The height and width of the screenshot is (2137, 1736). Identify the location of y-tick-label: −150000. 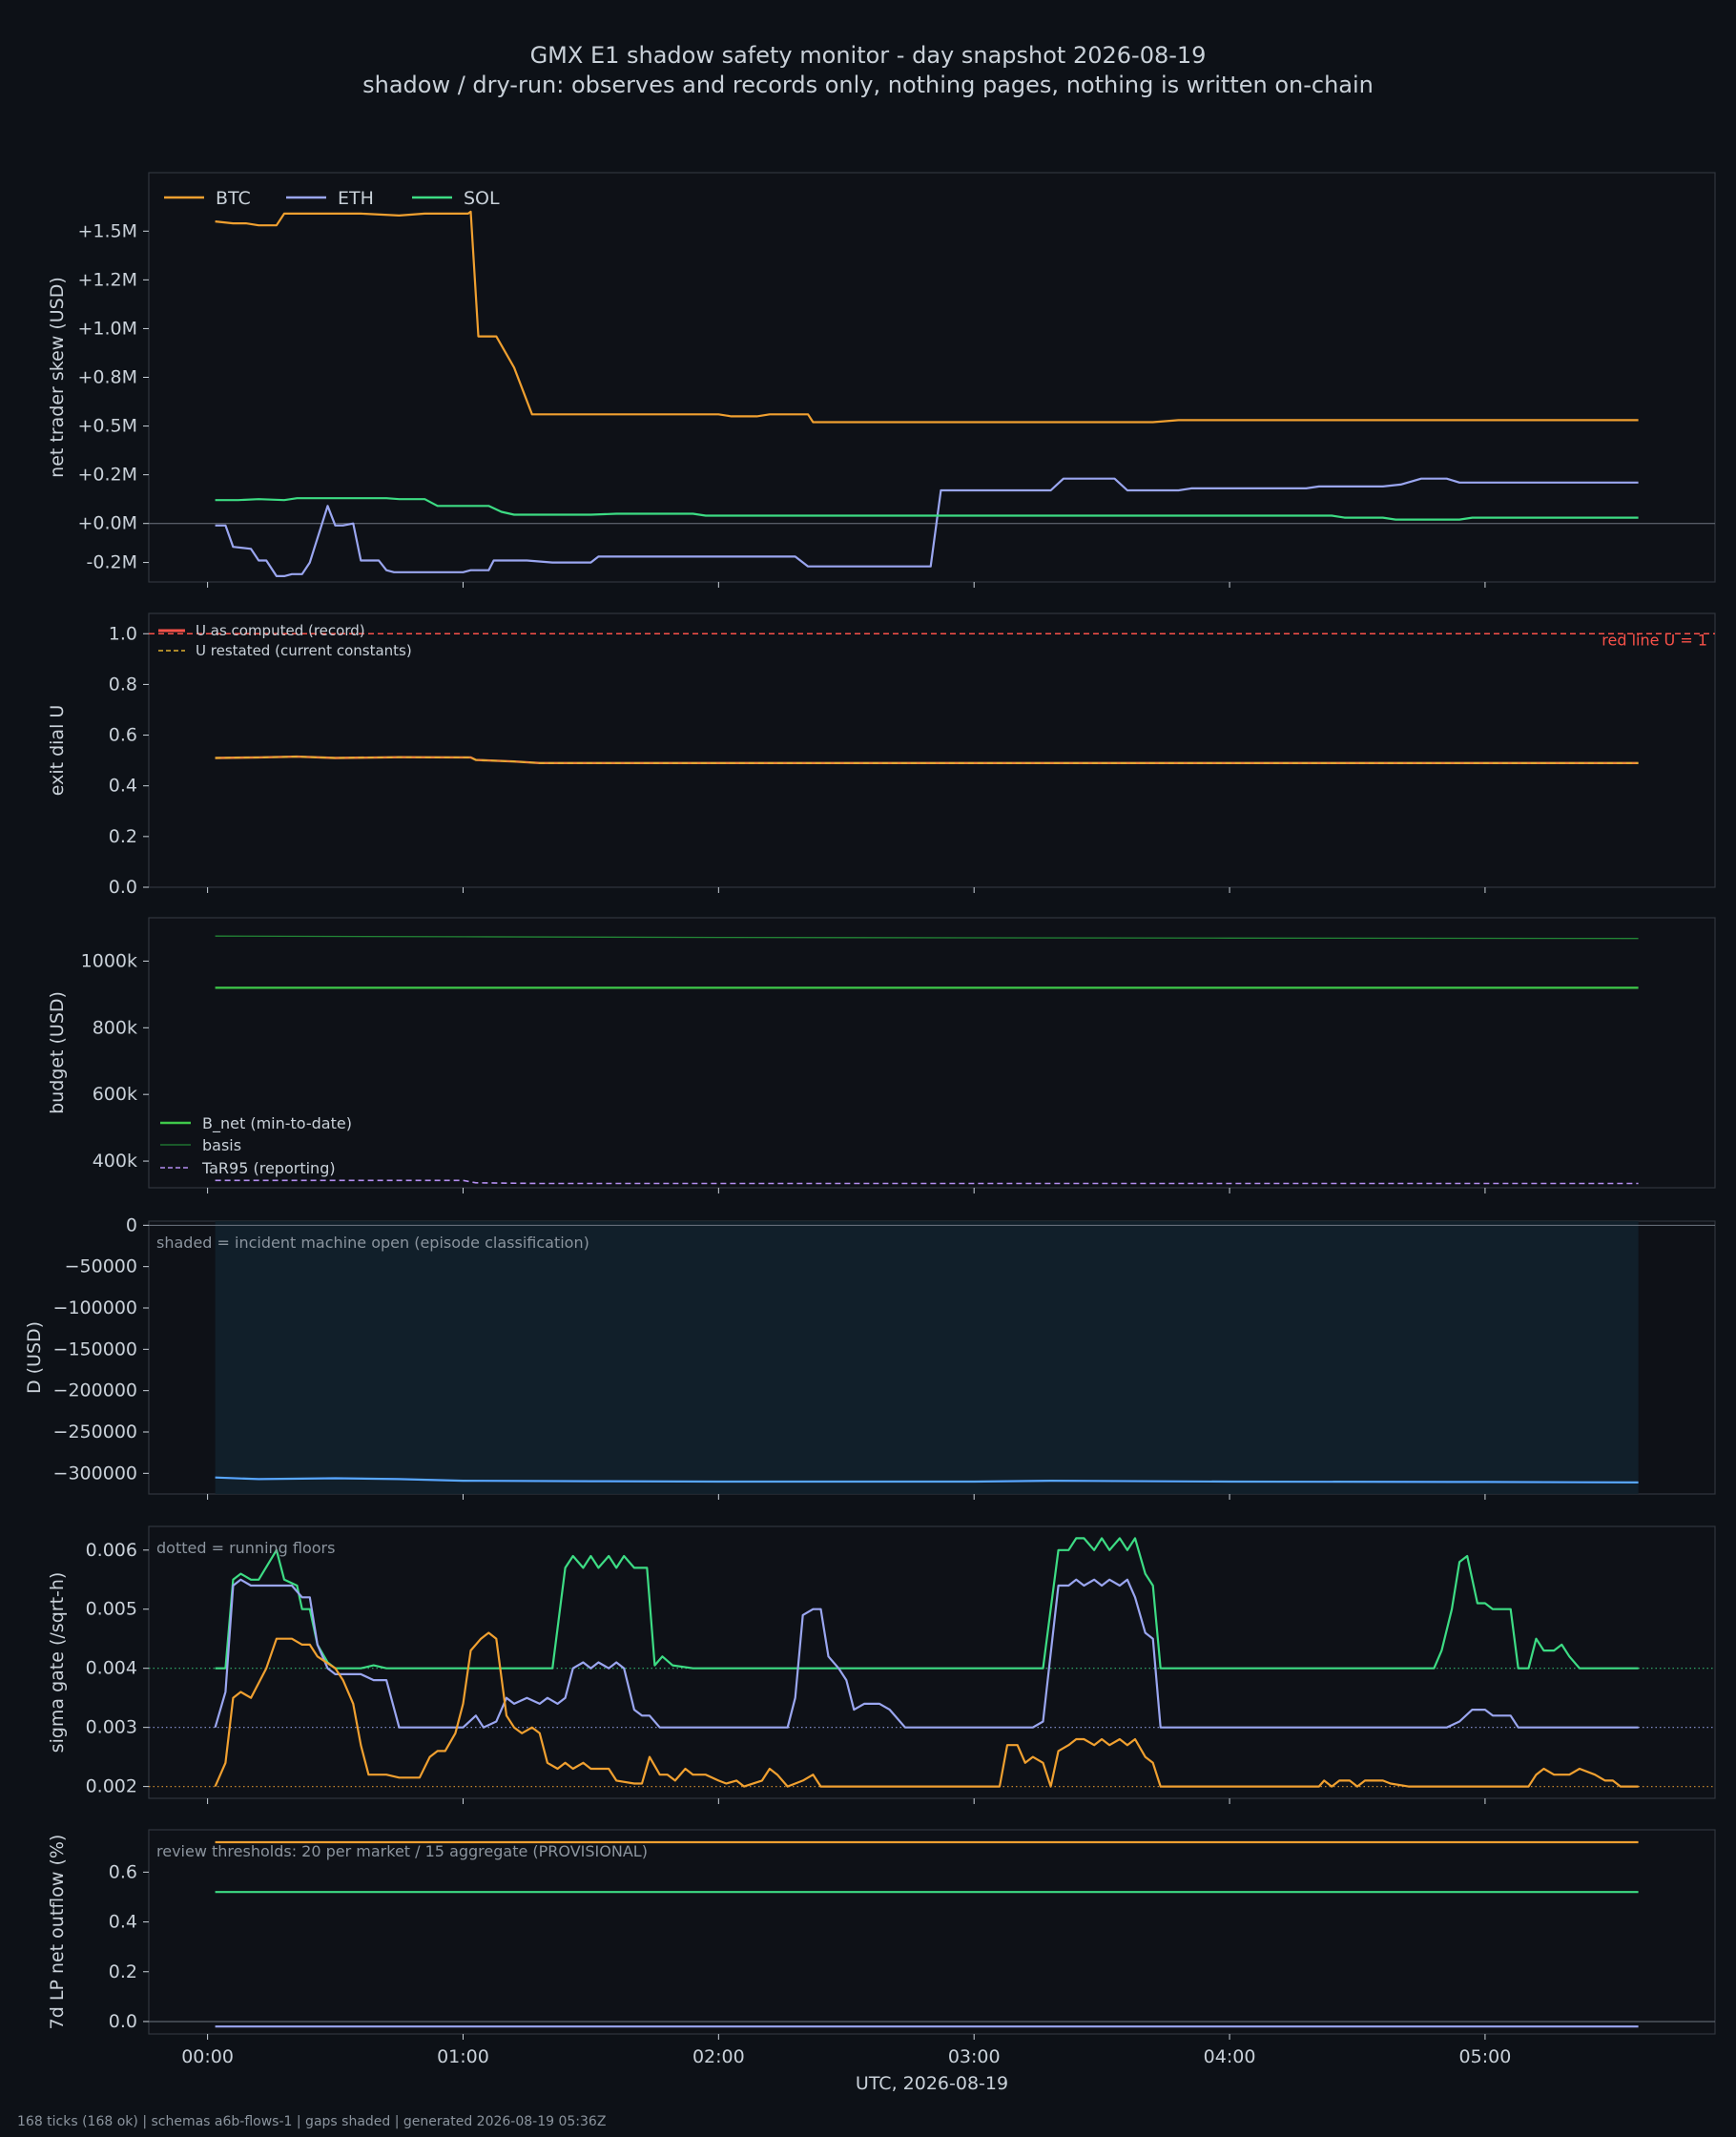
(95, 1348).